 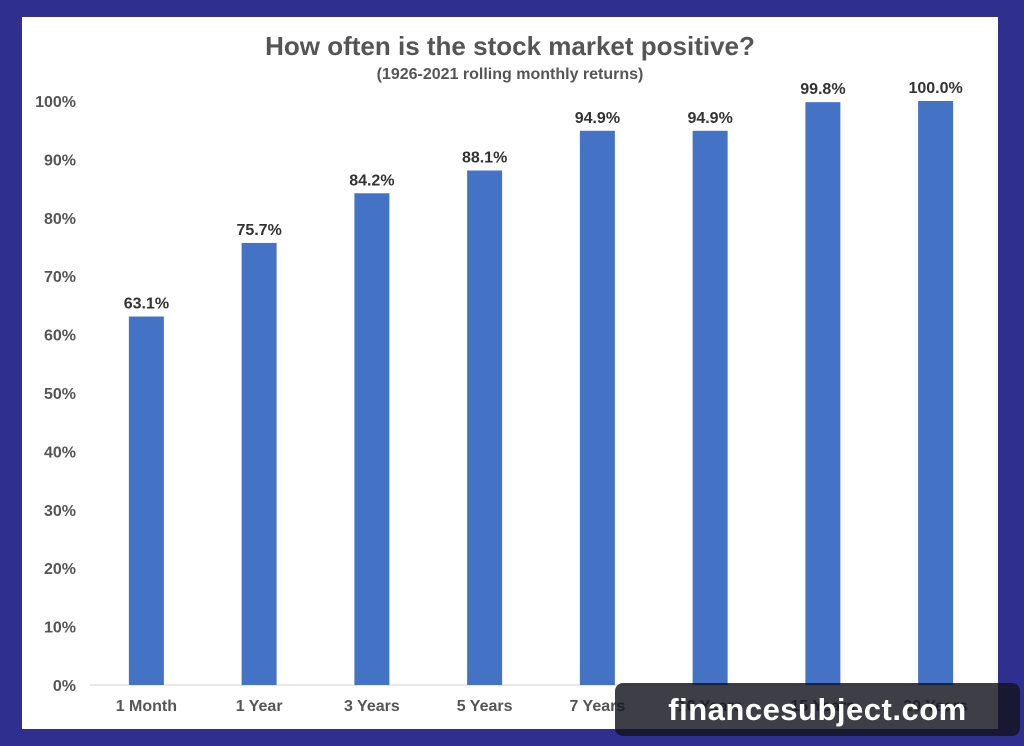 I want to click on y-tick-label: 80%, so click(x=60, y=219).